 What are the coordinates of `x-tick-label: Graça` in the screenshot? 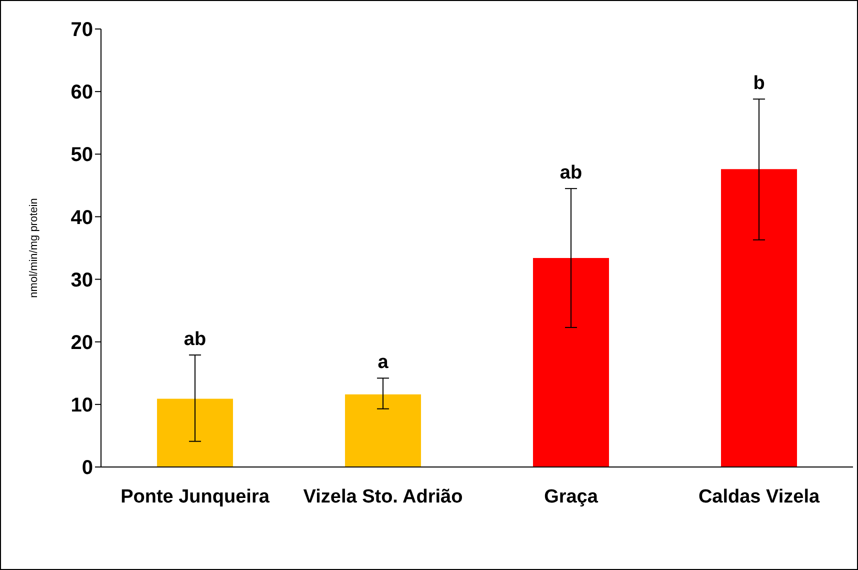 It's located at (571, 497).